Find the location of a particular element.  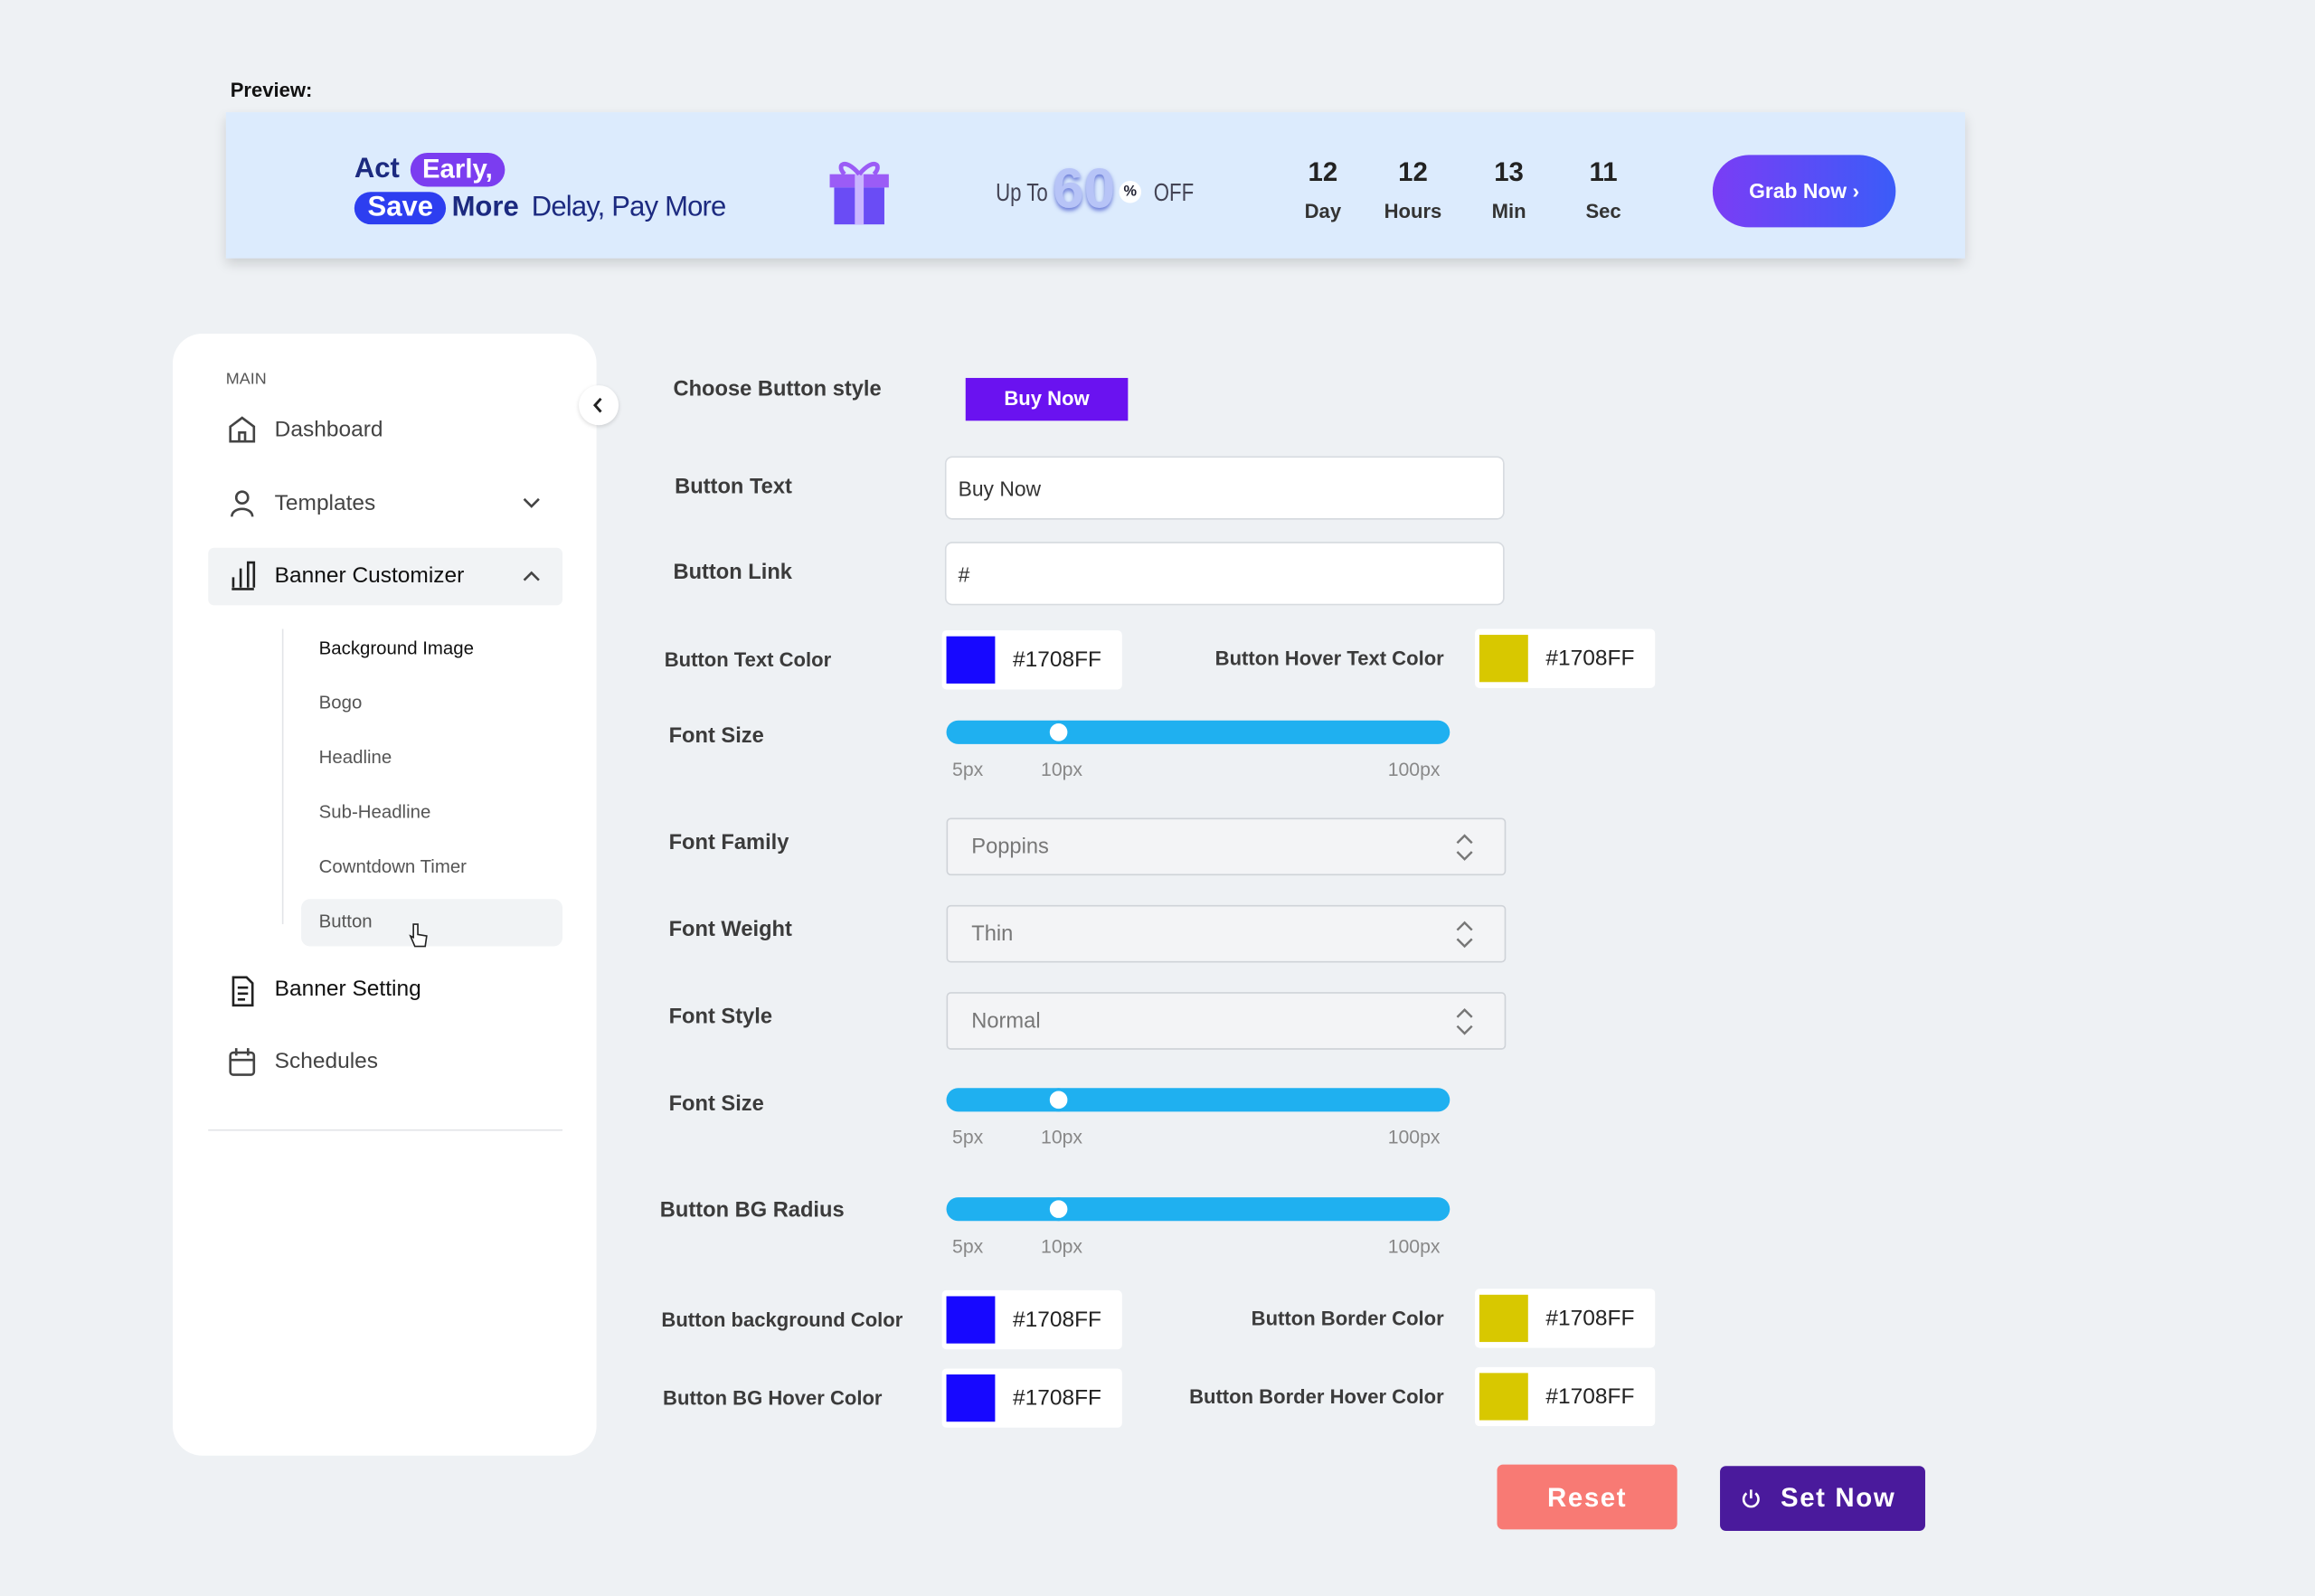

label: Button BG Radius is located at coordinates (752, 1211).